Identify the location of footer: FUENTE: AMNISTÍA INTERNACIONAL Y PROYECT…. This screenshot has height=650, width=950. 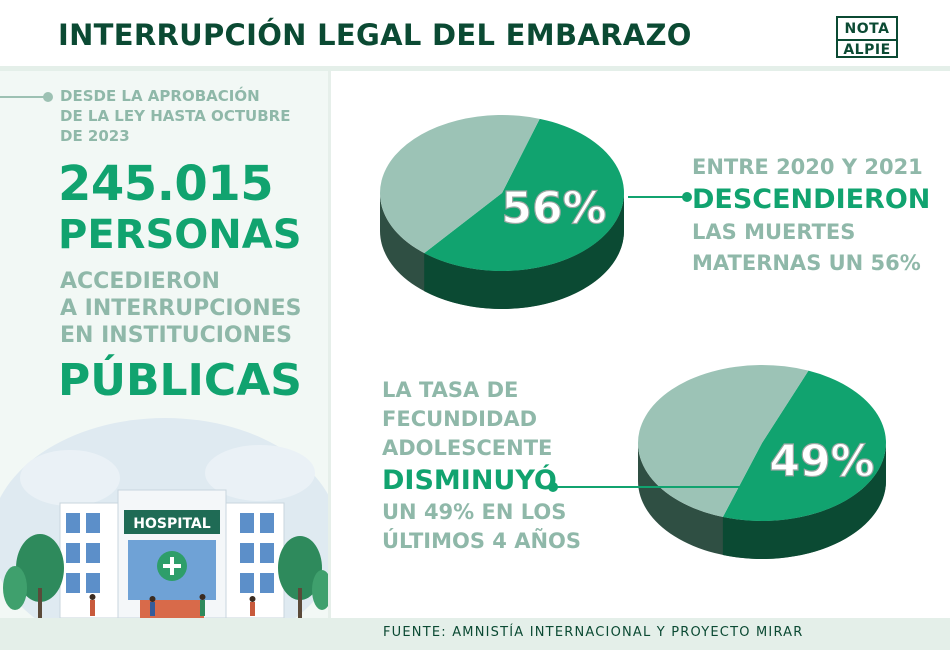
(475, 634).